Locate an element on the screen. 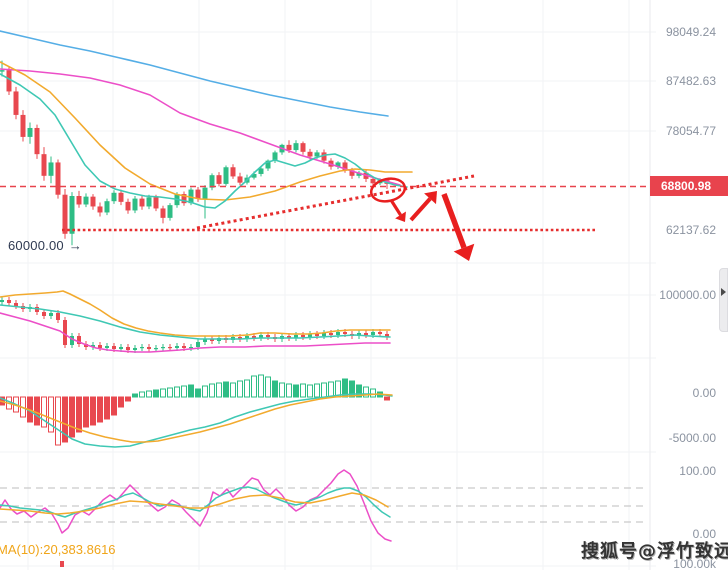 Image resolution: width=728 pixels, height=570 pixels. level-value: 60000.00 is located at coordinates (36, 245).